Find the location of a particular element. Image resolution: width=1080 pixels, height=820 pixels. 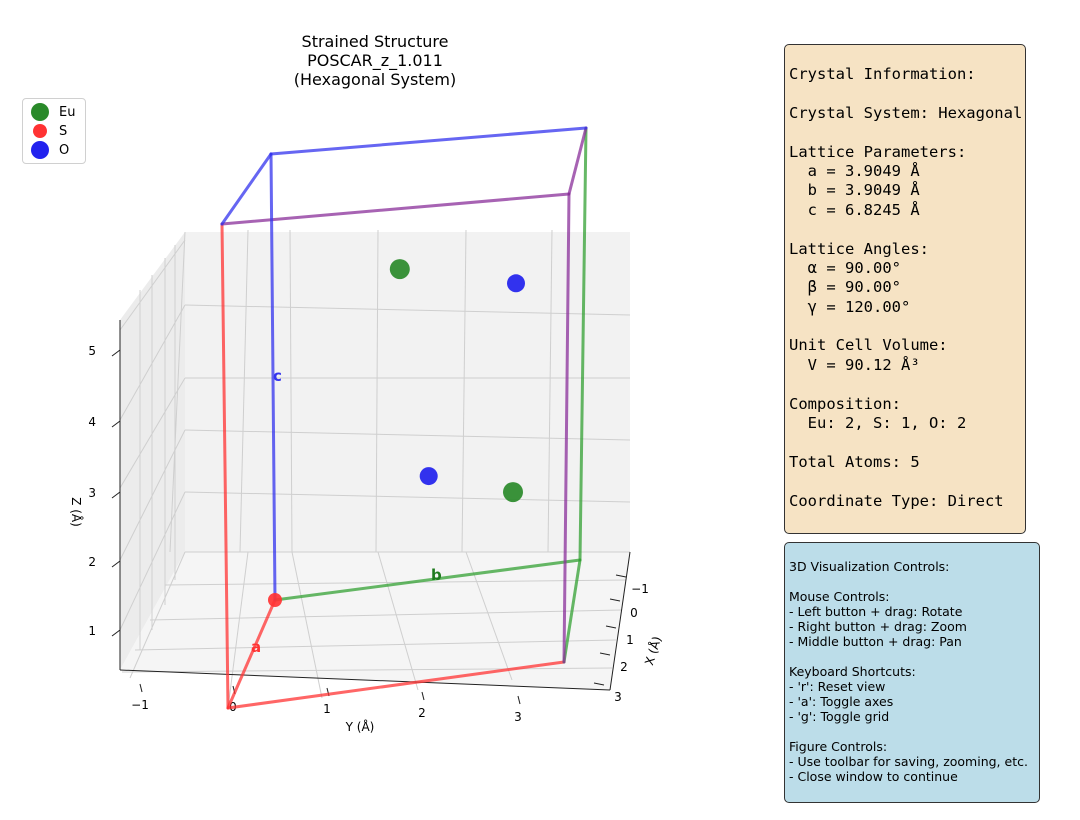

x-tick-label: 1 is located at coordinates (630, 640).